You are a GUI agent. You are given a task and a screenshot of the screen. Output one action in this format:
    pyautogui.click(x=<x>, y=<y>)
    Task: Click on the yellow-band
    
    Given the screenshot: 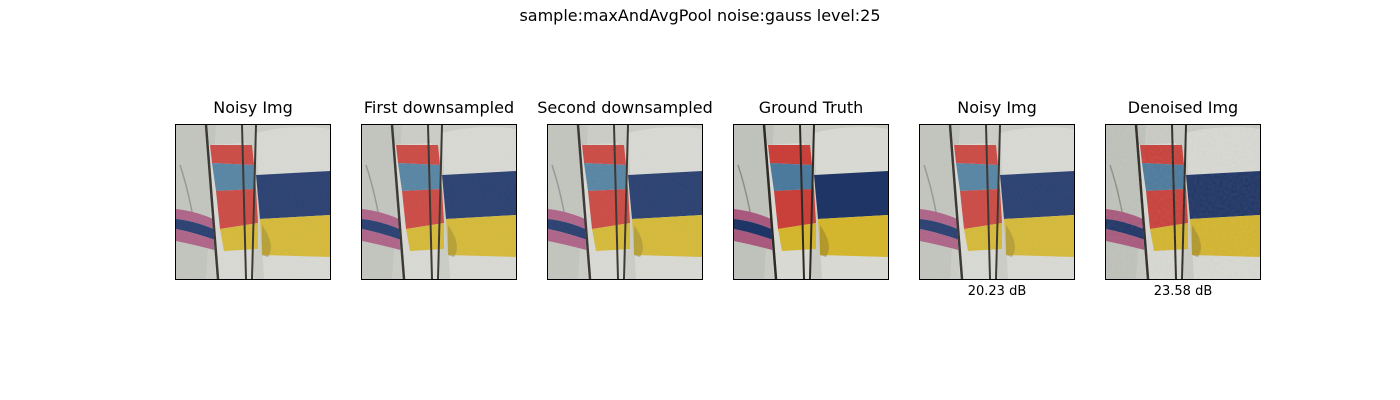 What is the action you would take?
    pyautogui.click(x=853, y=236)
    